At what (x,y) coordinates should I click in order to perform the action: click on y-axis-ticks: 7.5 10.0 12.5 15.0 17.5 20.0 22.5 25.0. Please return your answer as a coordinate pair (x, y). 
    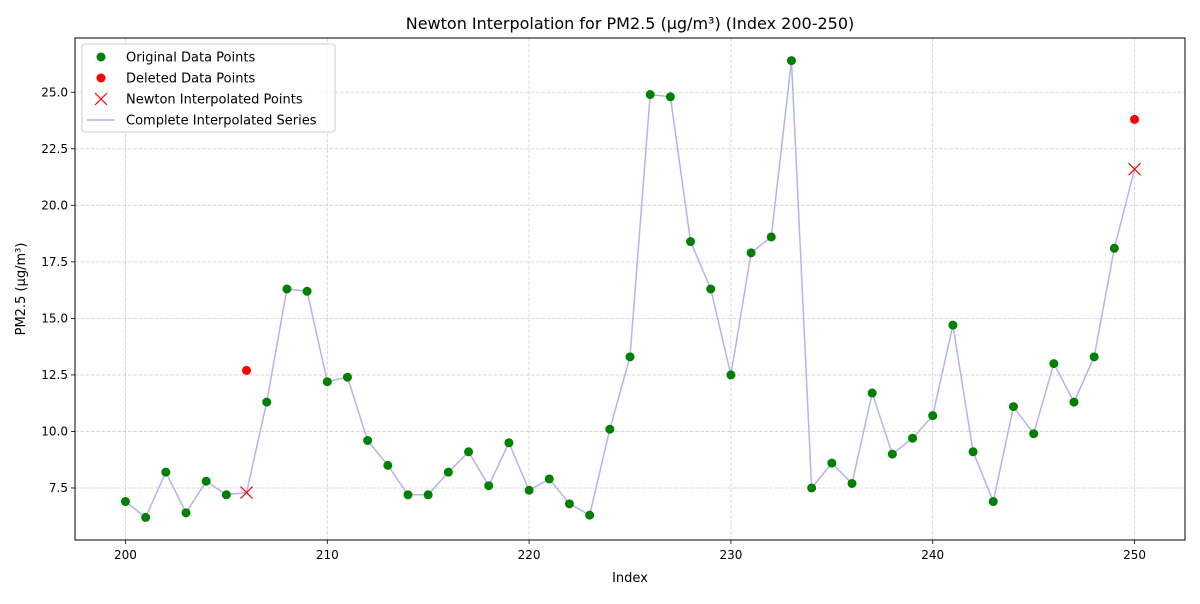
    Looking at the image, I should click on (58, 290).